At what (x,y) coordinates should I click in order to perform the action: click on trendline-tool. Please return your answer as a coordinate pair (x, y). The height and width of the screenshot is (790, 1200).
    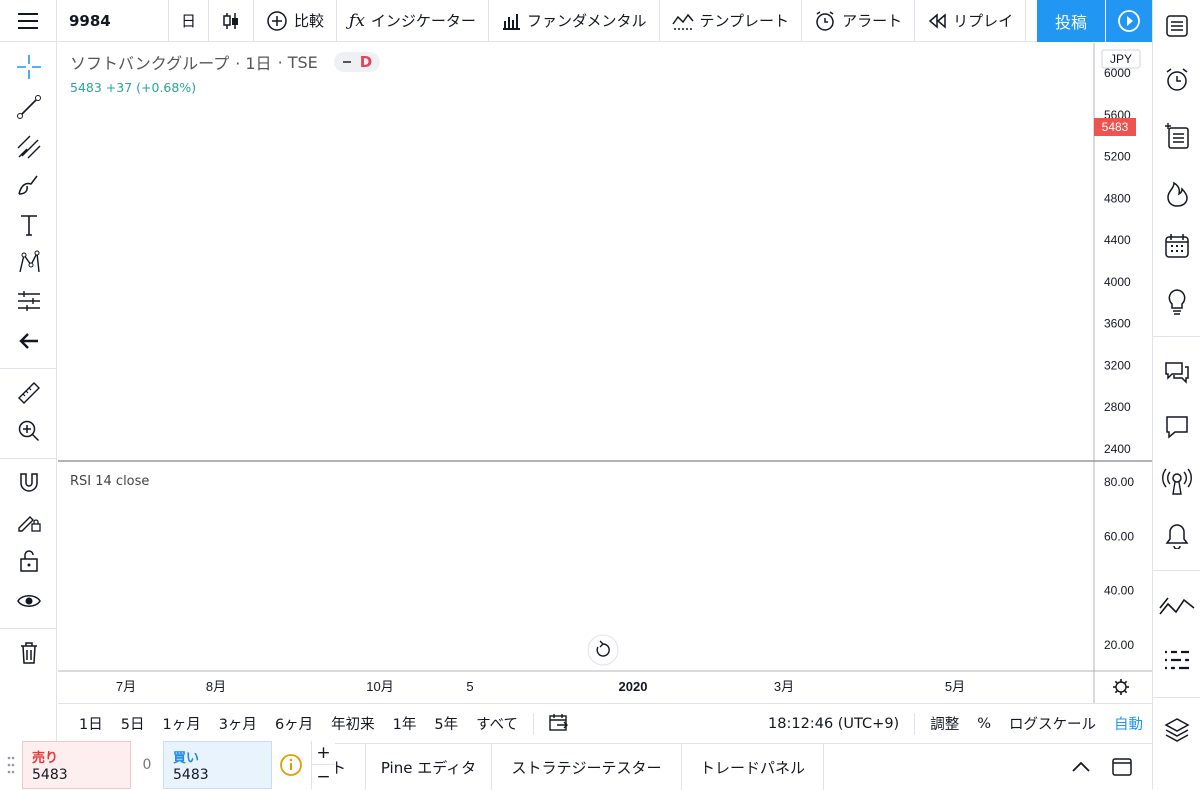
    Looking at the image, I should click on (28, 107).